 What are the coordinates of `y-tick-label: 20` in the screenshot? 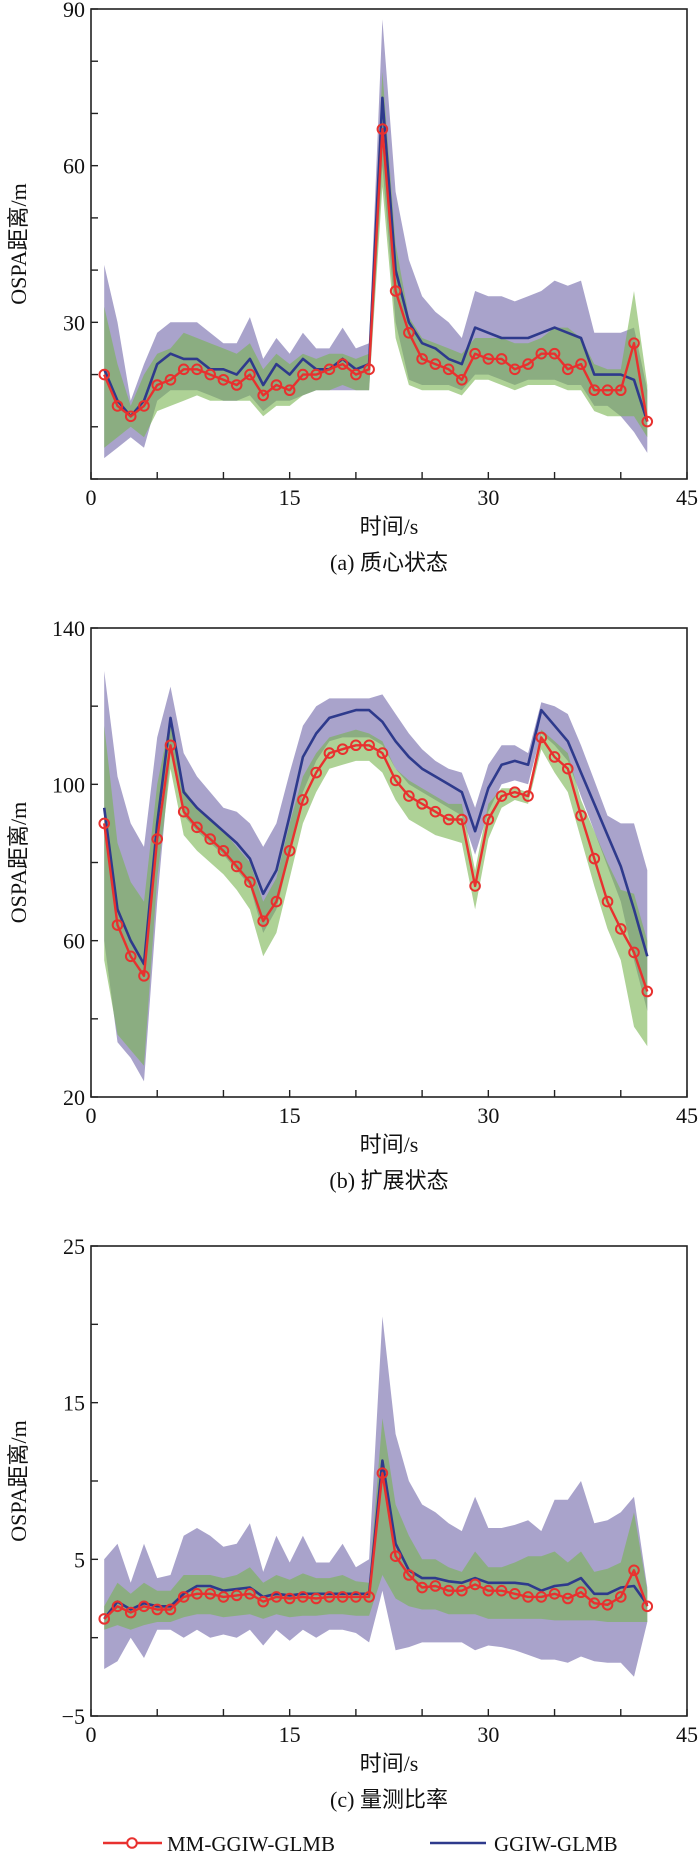 It's located at (74, 1097).